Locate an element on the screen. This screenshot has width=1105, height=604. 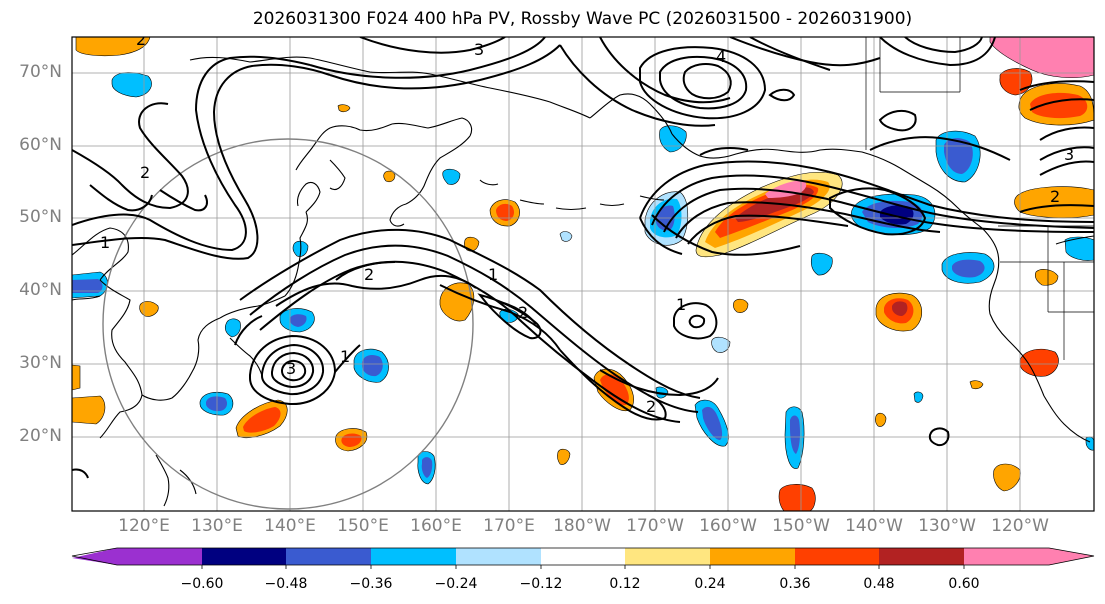
colorbar-tick-label: −0.12 is located at coordinates (541, 584).